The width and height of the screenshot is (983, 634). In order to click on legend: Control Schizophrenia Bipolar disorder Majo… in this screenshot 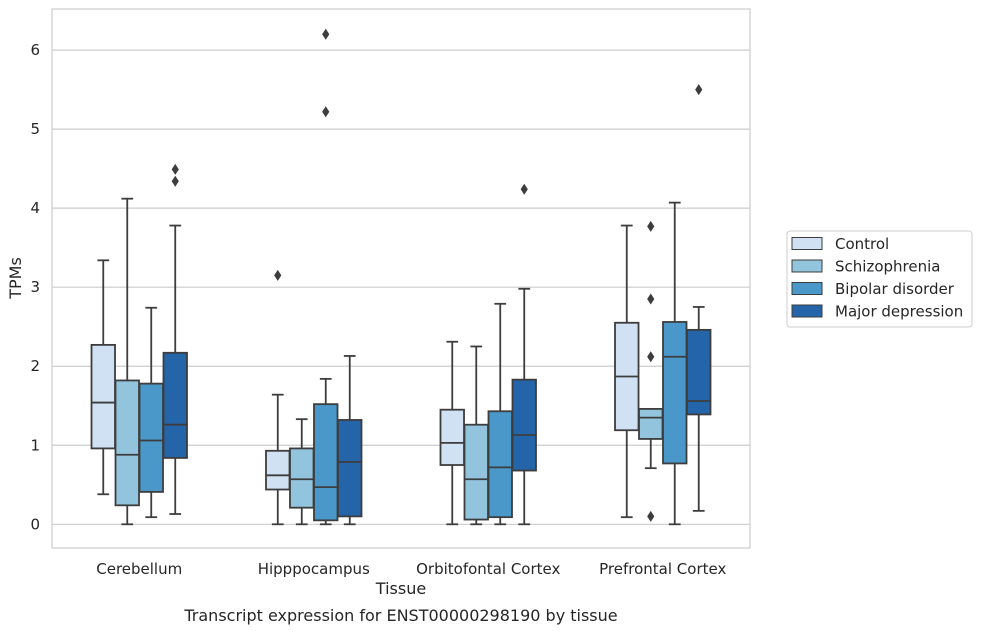, I will do `click(879, 279)`.